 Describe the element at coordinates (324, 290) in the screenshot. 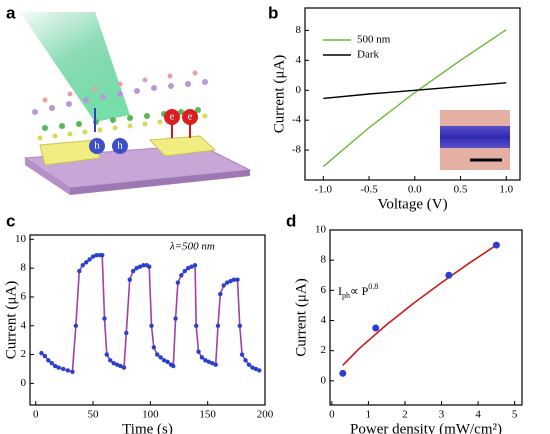

I see `y-tick-label: 6` at that location.